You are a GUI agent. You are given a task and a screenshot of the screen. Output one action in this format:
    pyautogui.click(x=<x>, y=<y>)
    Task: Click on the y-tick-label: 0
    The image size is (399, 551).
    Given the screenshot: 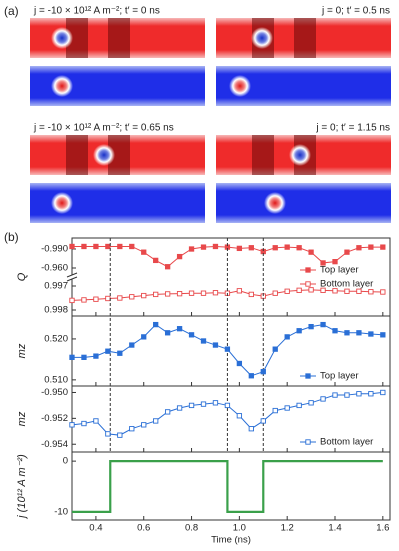 What is the action you would take?
    pyautogui.click(x=65, y=461)
    